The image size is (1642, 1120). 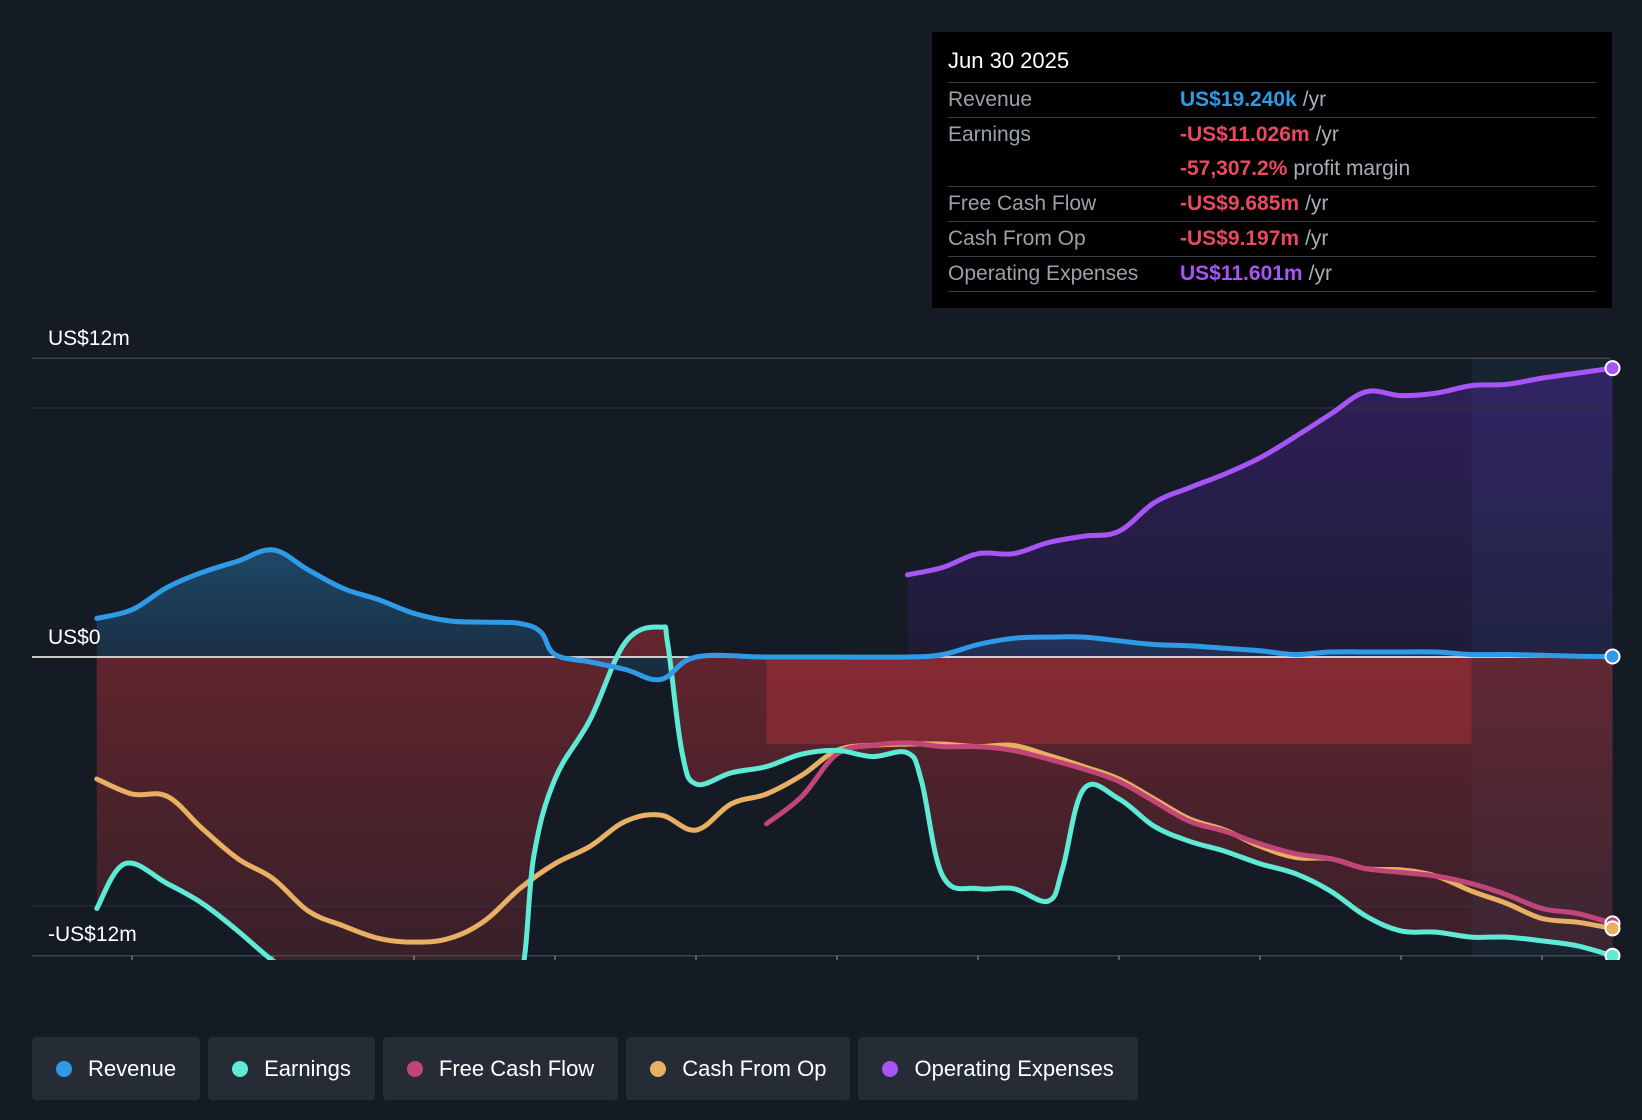 I want to click on tooltip-label: Cash From Op, so click(x=1017, y=238).